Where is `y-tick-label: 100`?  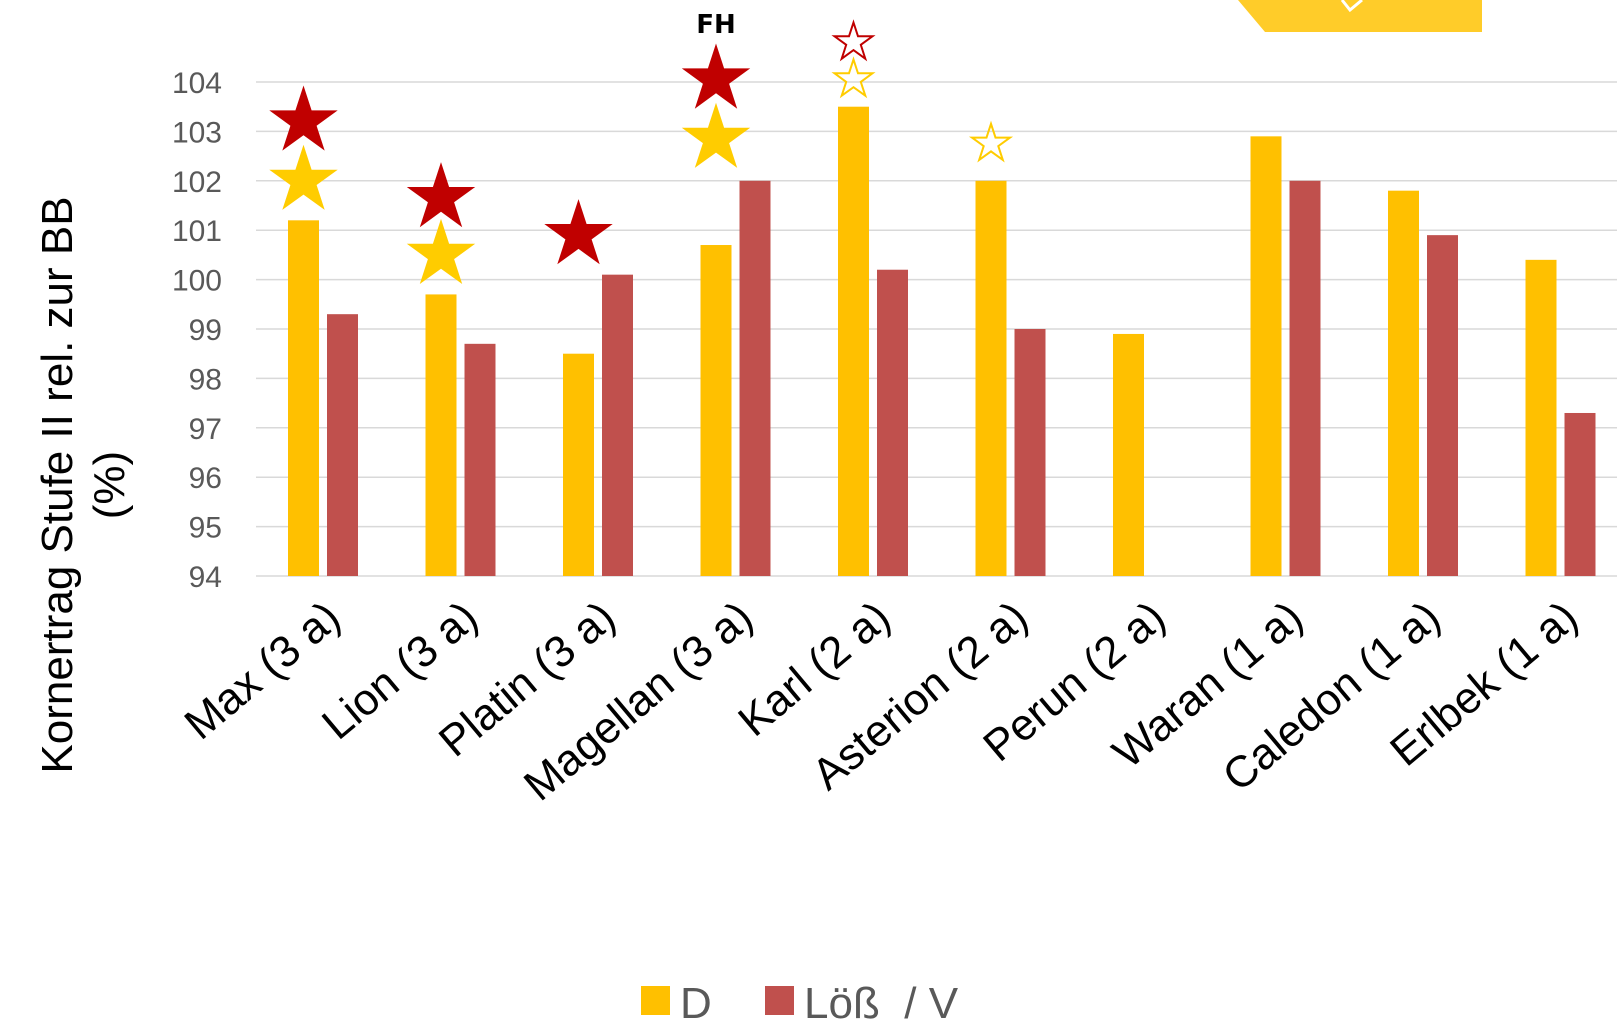
y-tick-label: 100 is located at coordinates (197, 281).